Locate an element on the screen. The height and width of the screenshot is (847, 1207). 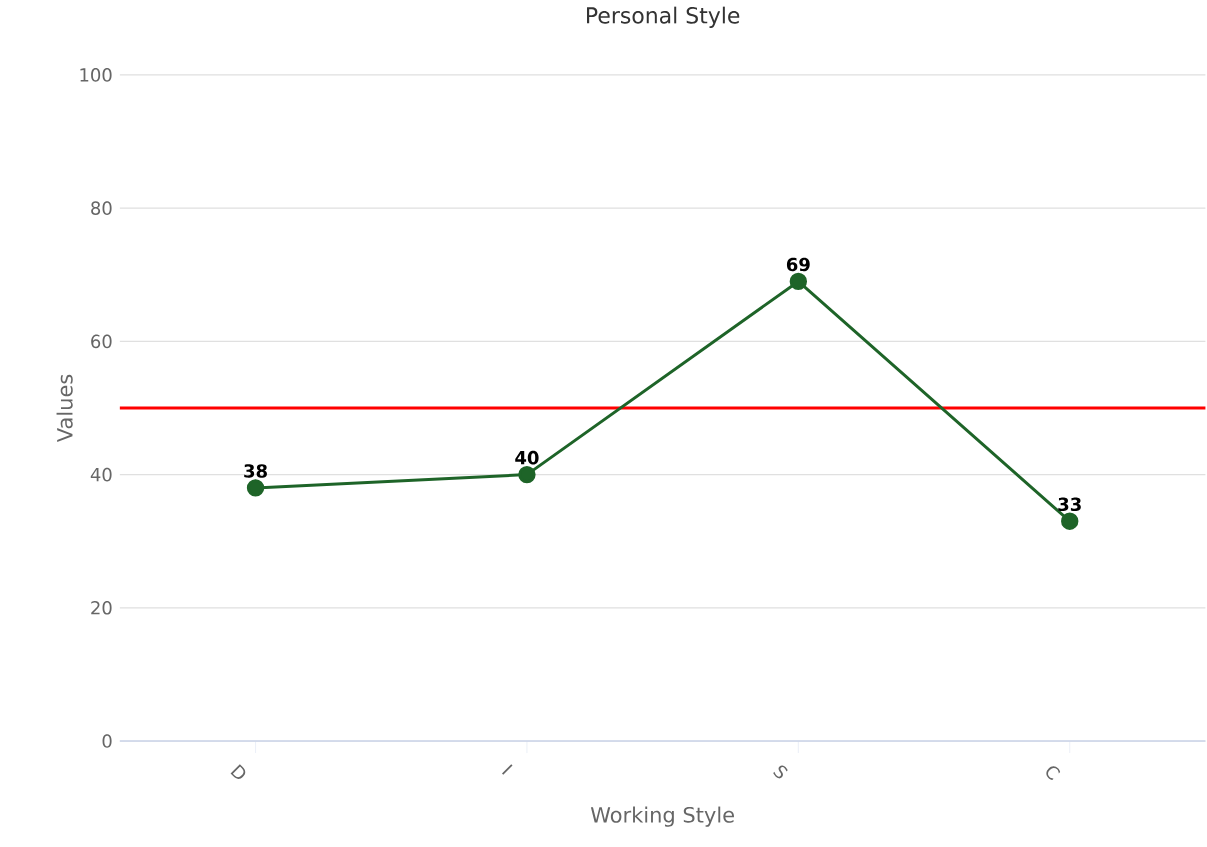
y-tick-label: 40 is located at coordinates (101, 474).